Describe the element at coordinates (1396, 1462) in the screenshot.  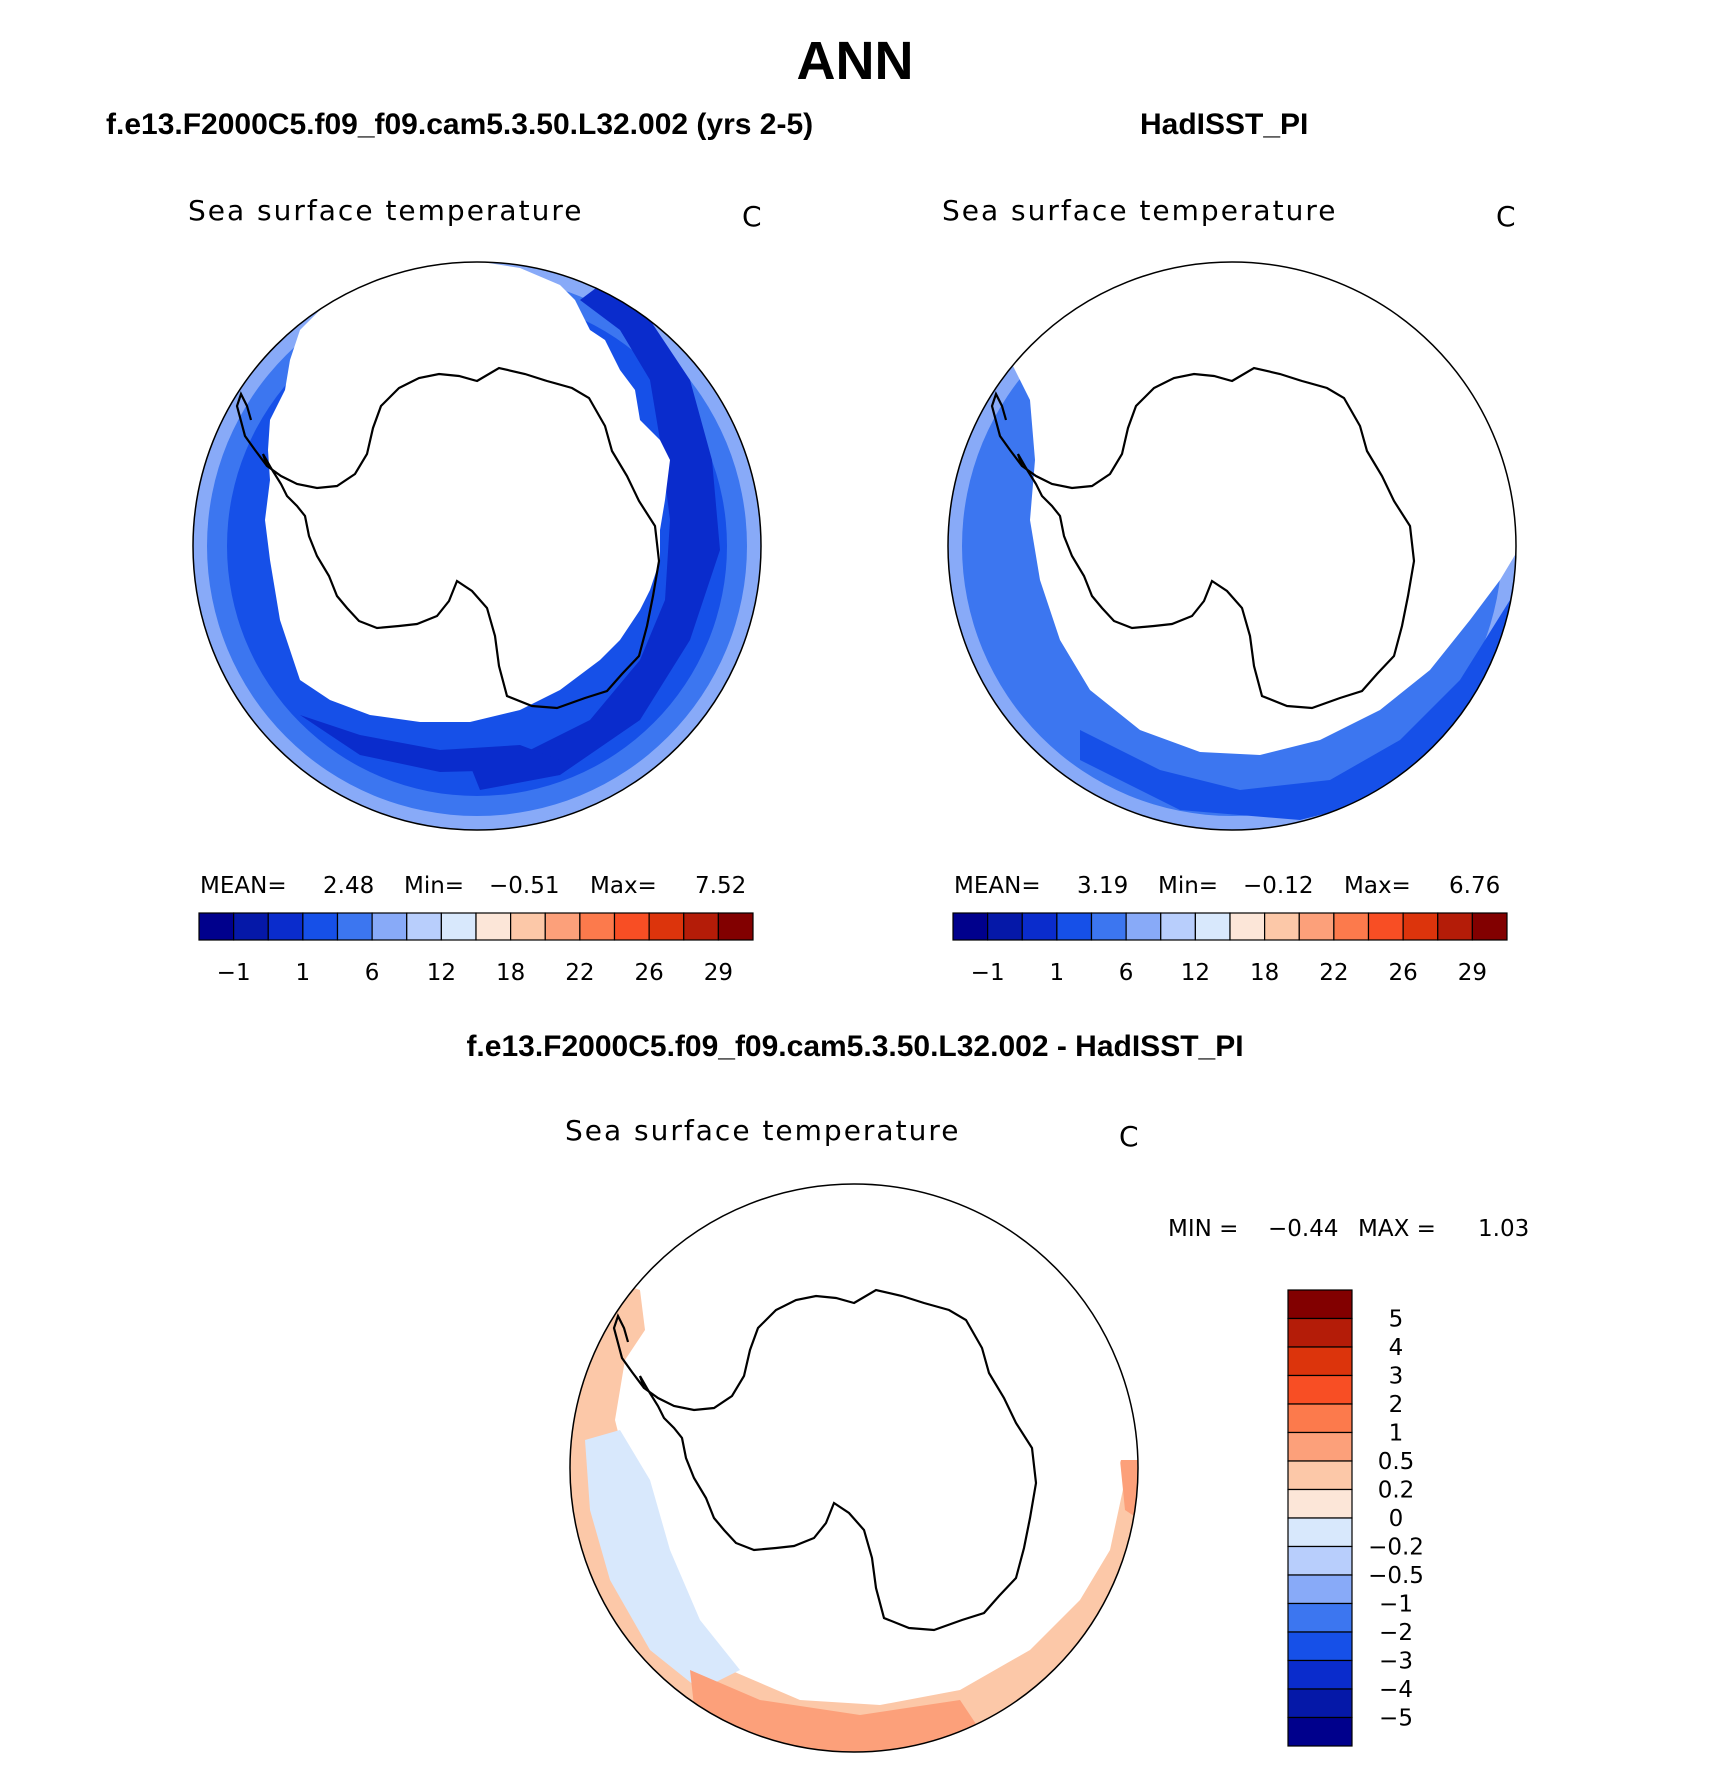
I see `colorbar-3-tick-label: 0.5` at that location.